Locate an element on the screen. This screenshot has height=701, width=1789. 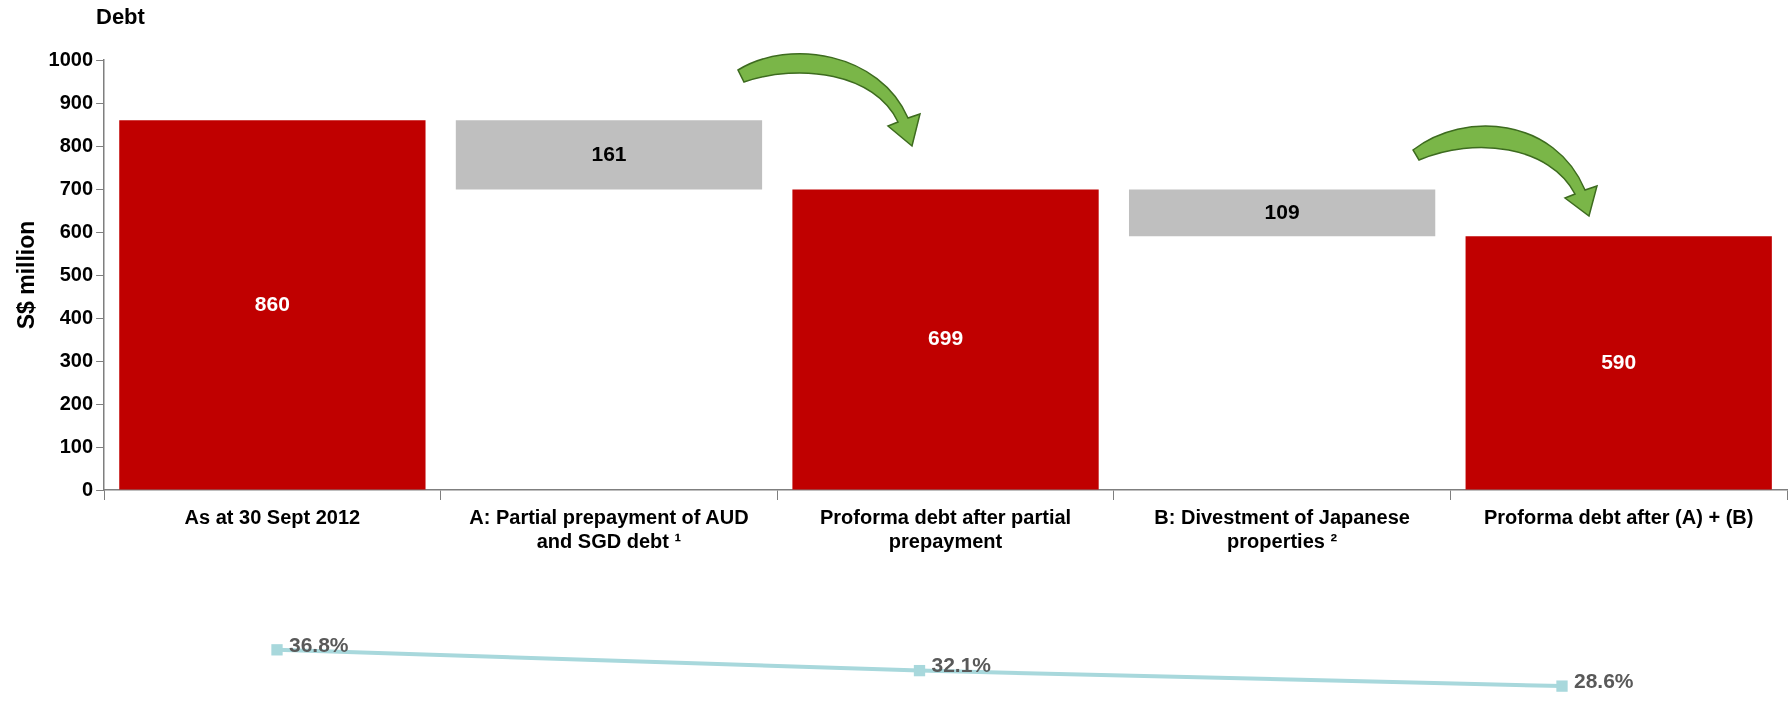
data-label: 36.8% is located at coordinates (319, 644).